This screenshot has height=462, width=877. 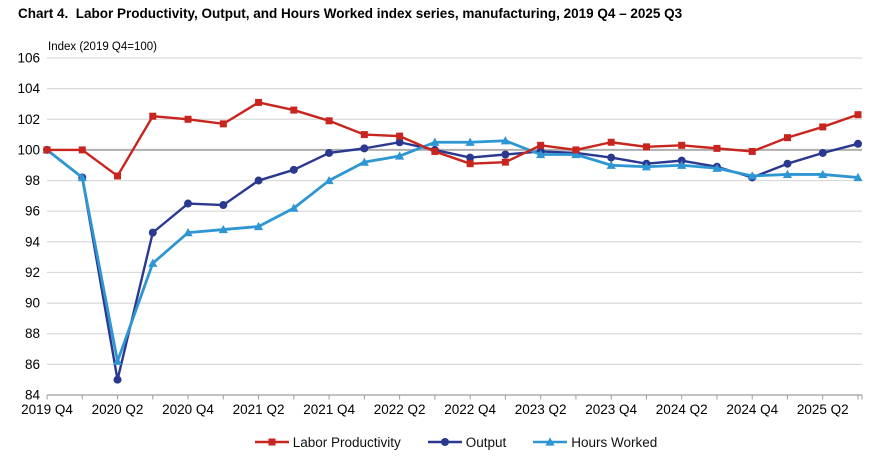 What do you see at coordinates (541, 409) in the screenshot?
I see `x-tick-label: 2023 Q2` at bounding box center [541, 409].